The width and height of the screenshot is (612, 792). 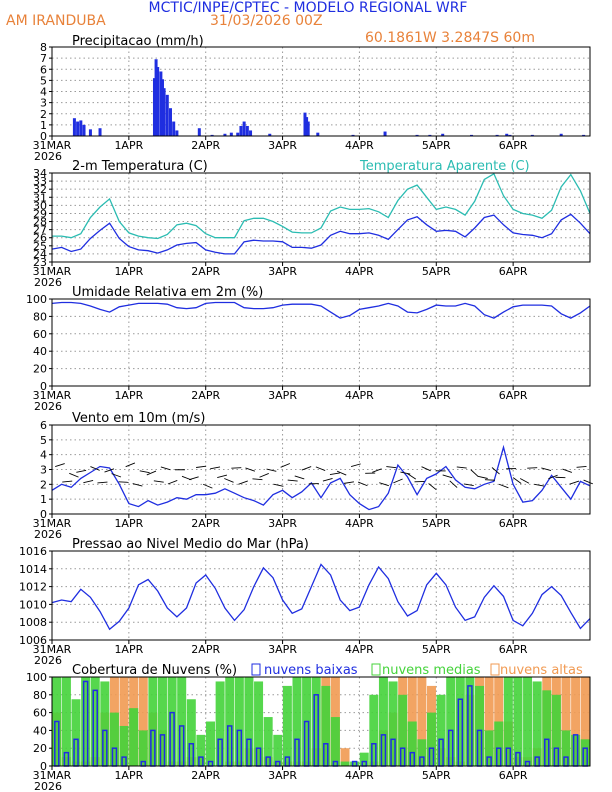 I want to click on series-line-temperatura-2m, so click(x=321, y=234).